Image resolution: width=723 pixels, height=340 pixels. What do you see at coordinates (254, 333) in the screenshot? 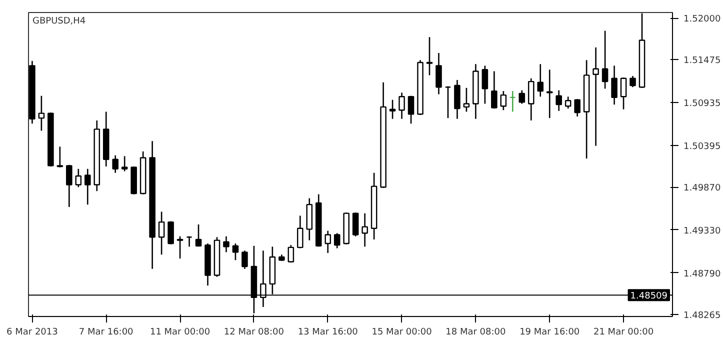
I see `x-tick-label: 12 Mar 08:00` at bounding box center [254, 333].